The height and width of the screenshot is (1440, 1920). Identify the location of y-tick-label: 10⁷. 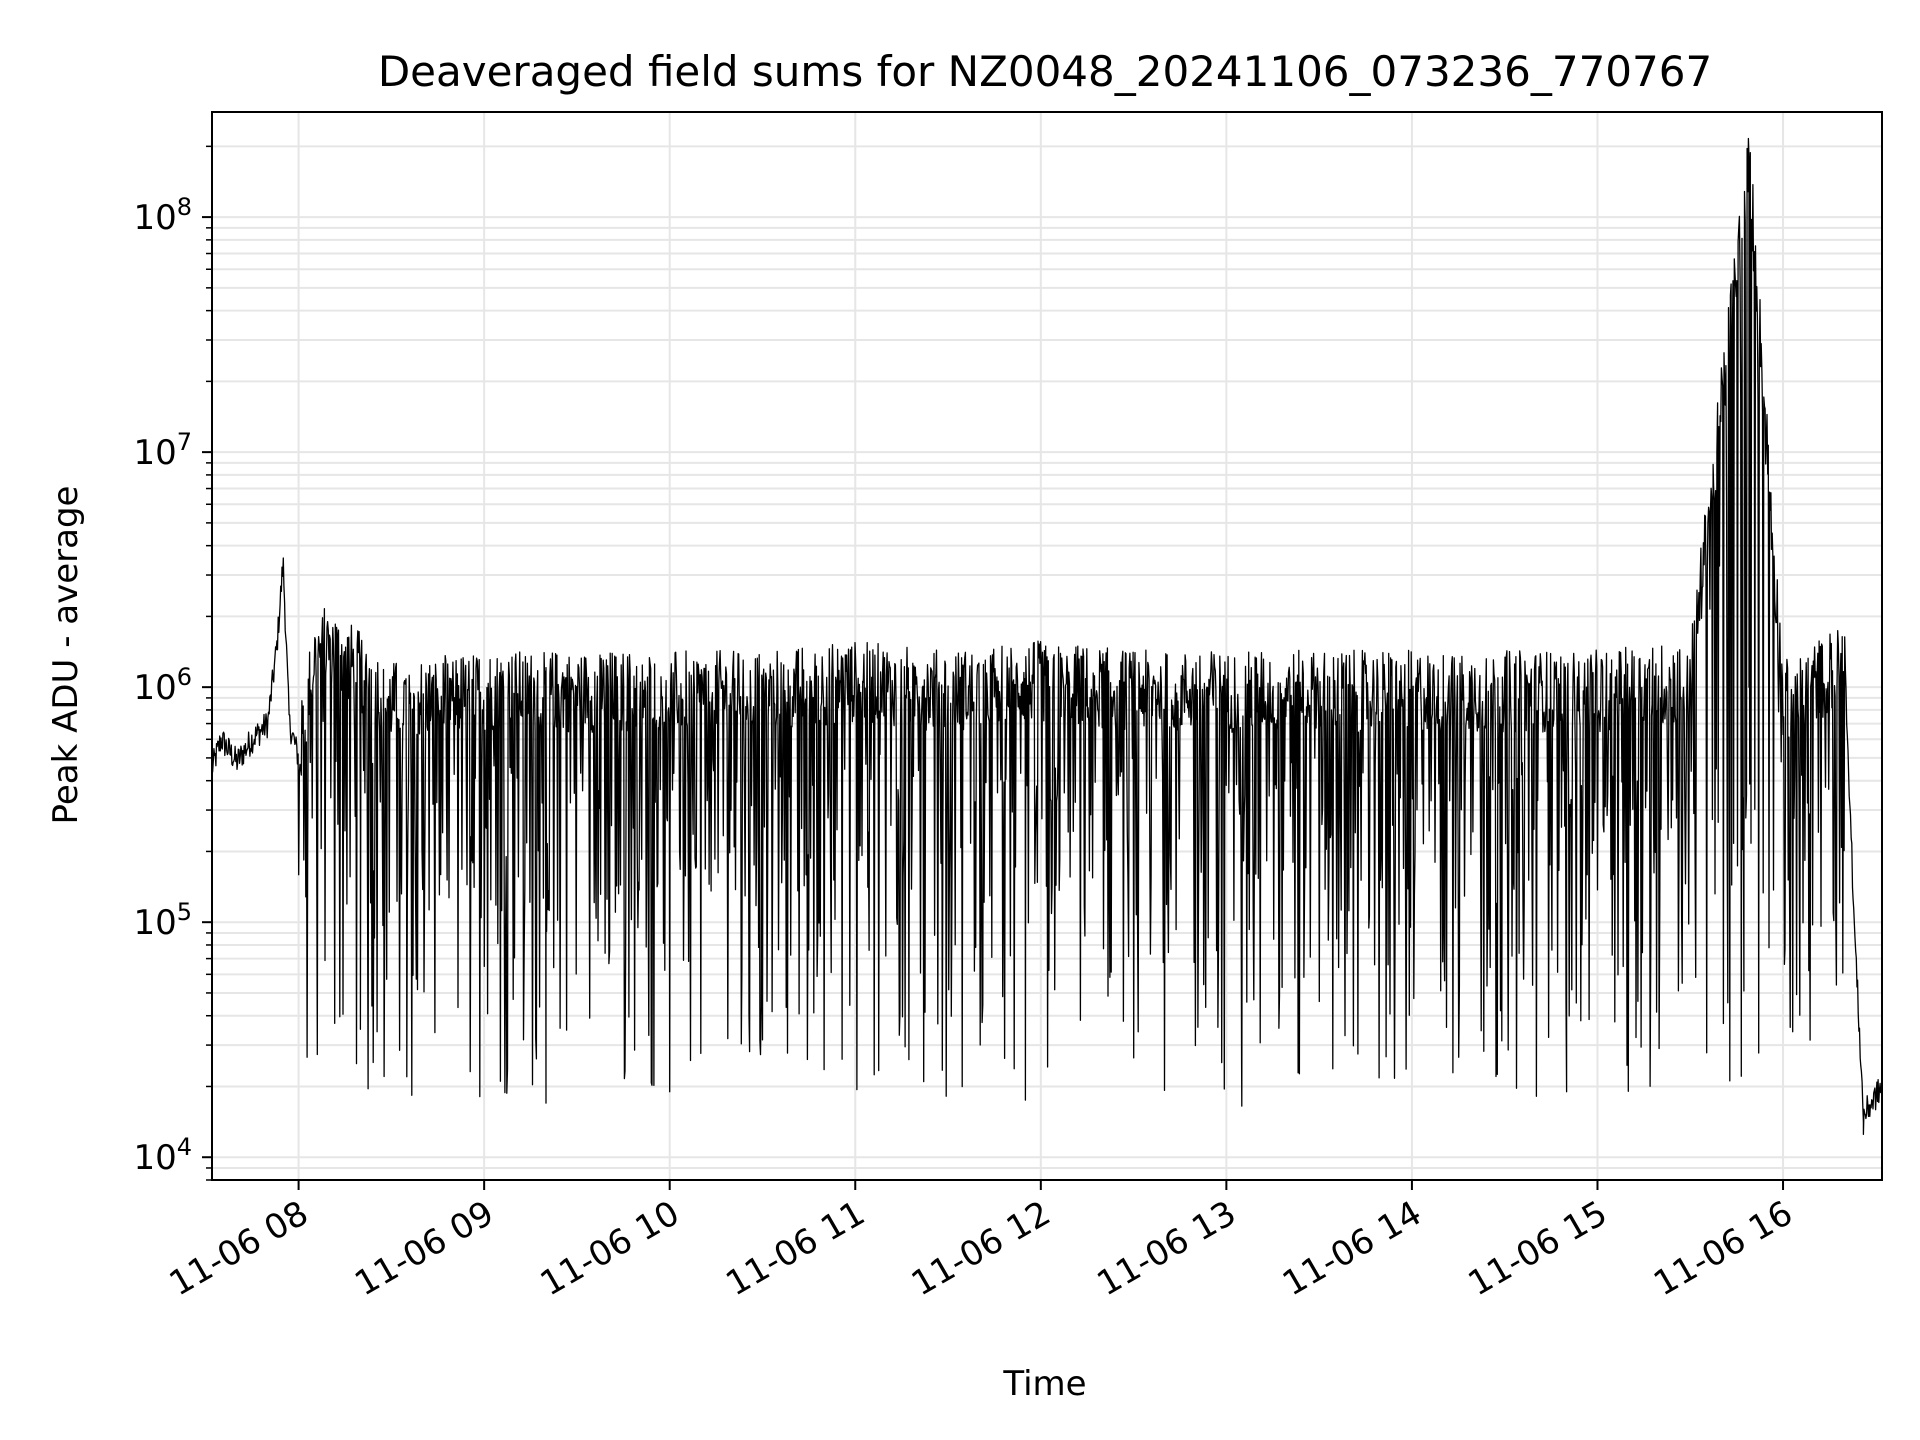
(162, 450).